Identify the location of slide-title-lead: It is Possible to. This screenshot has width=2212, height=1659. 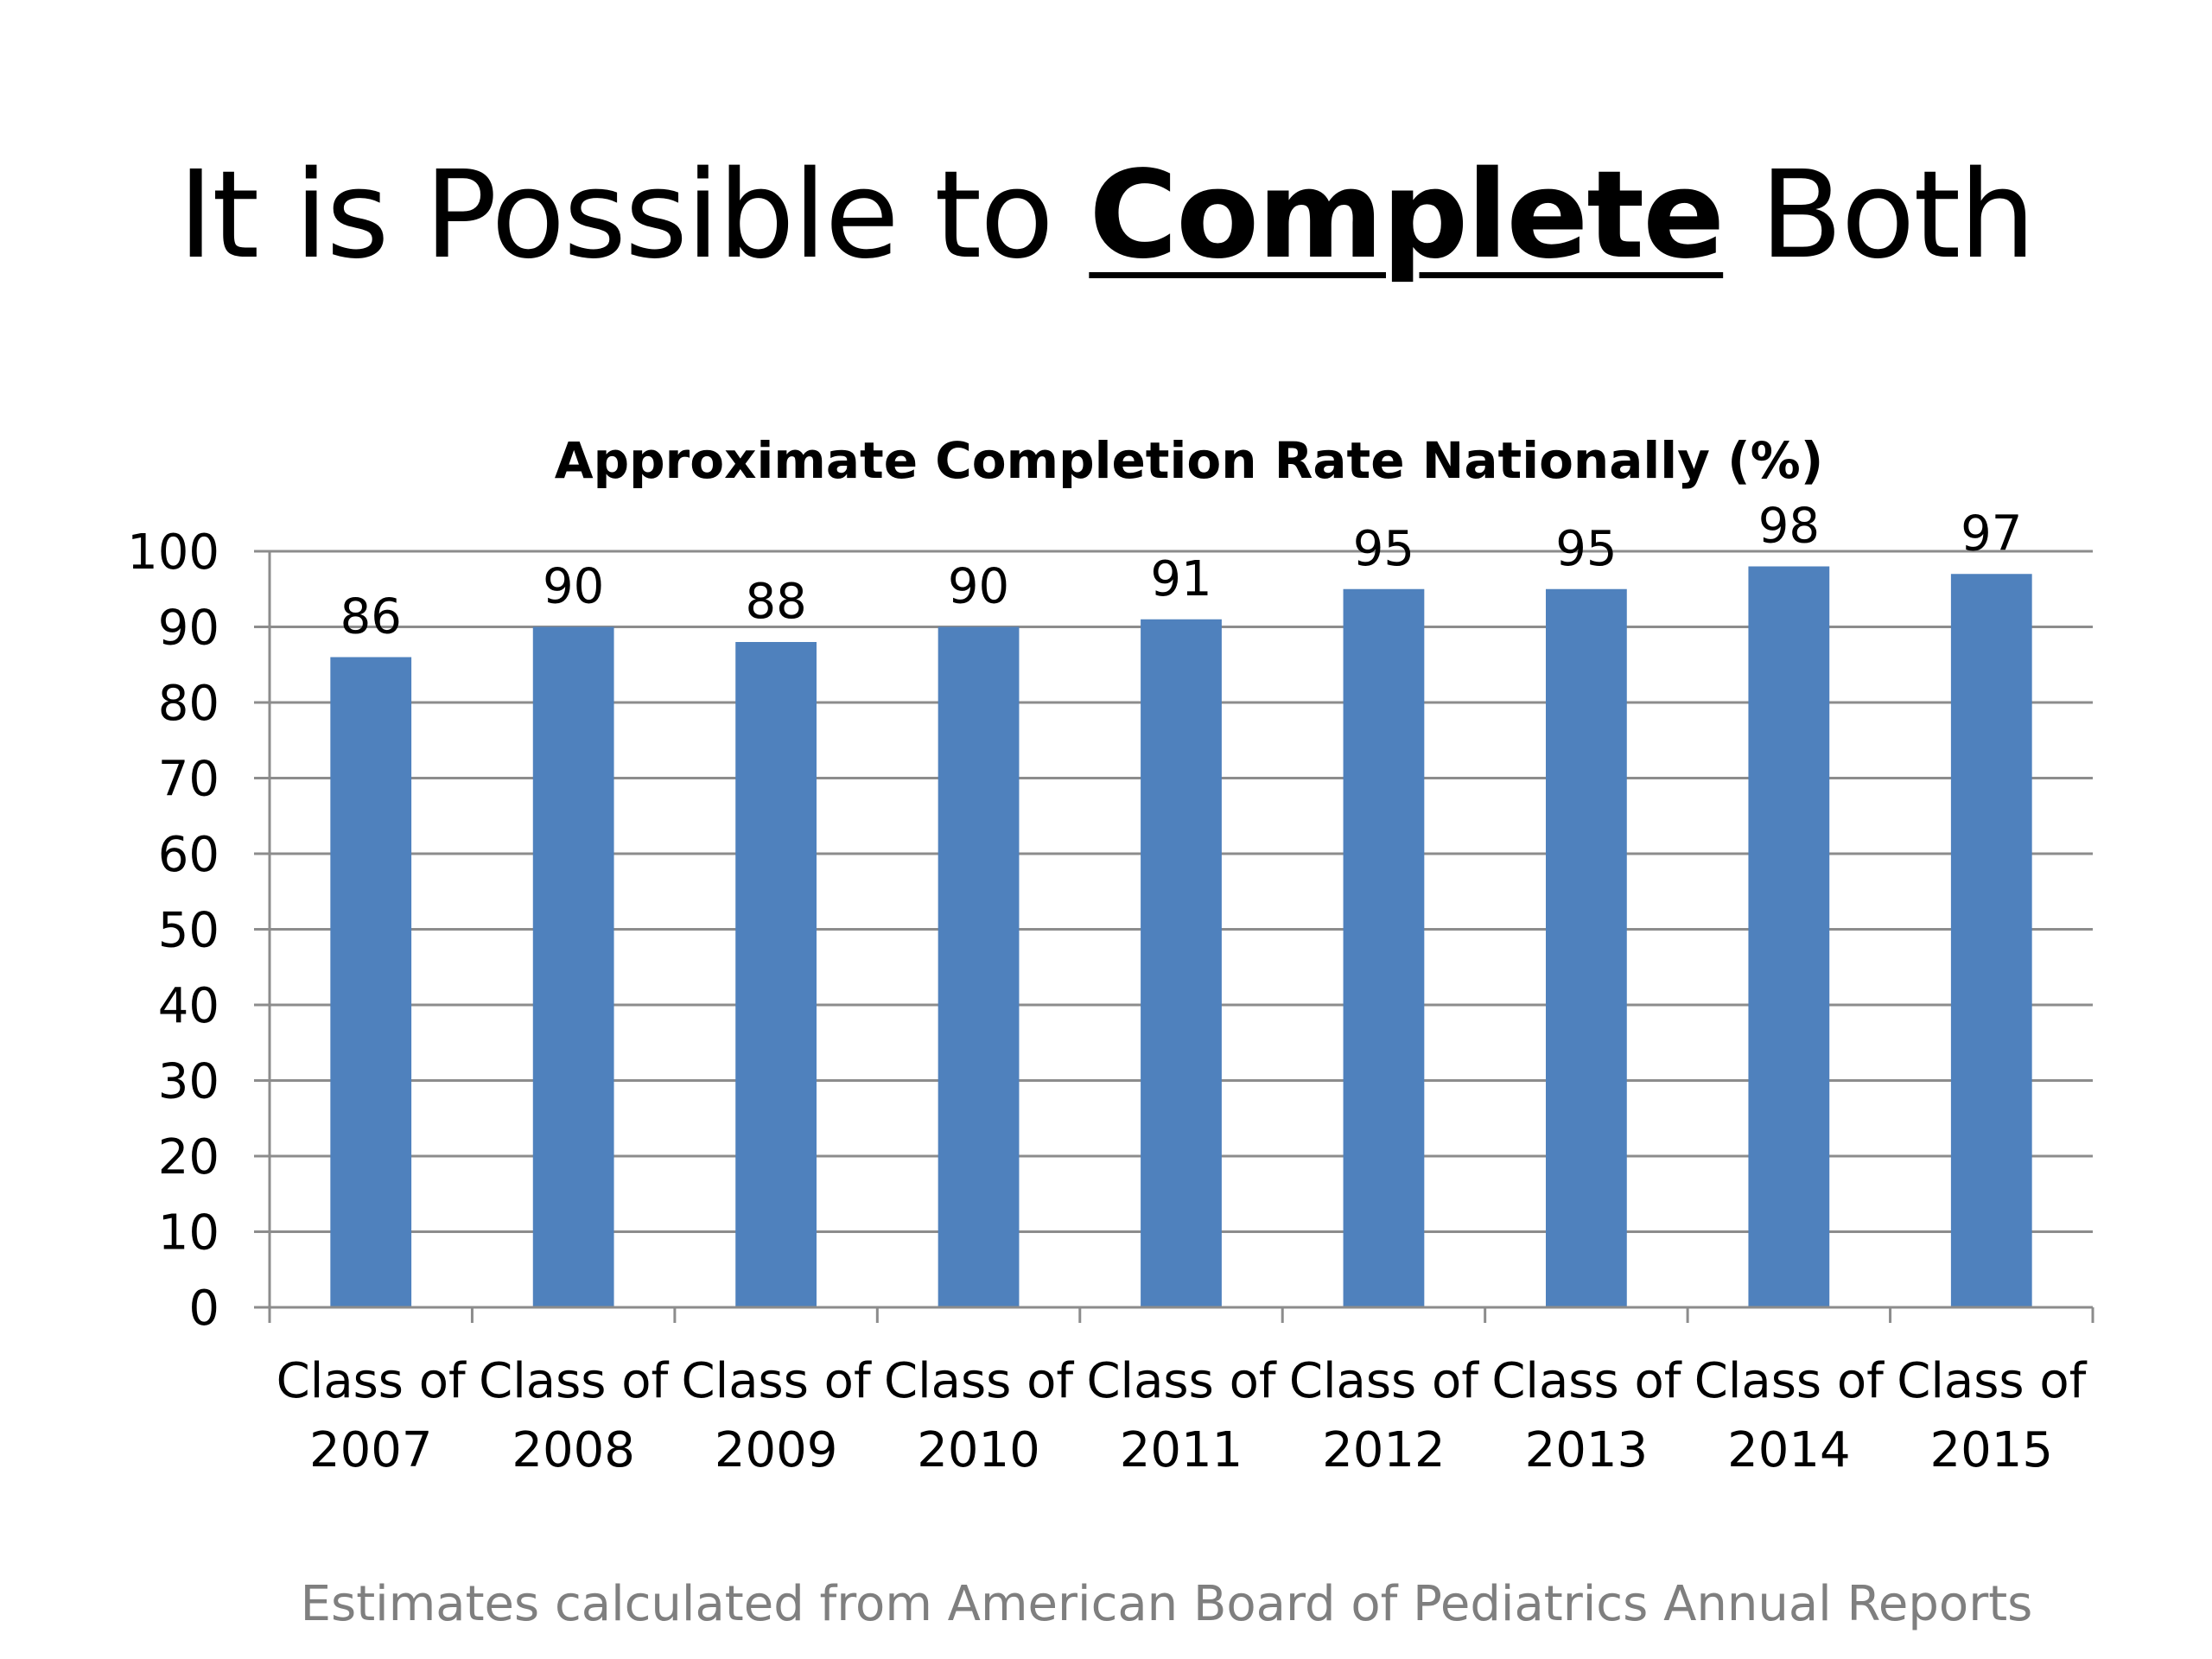
(633, 215).